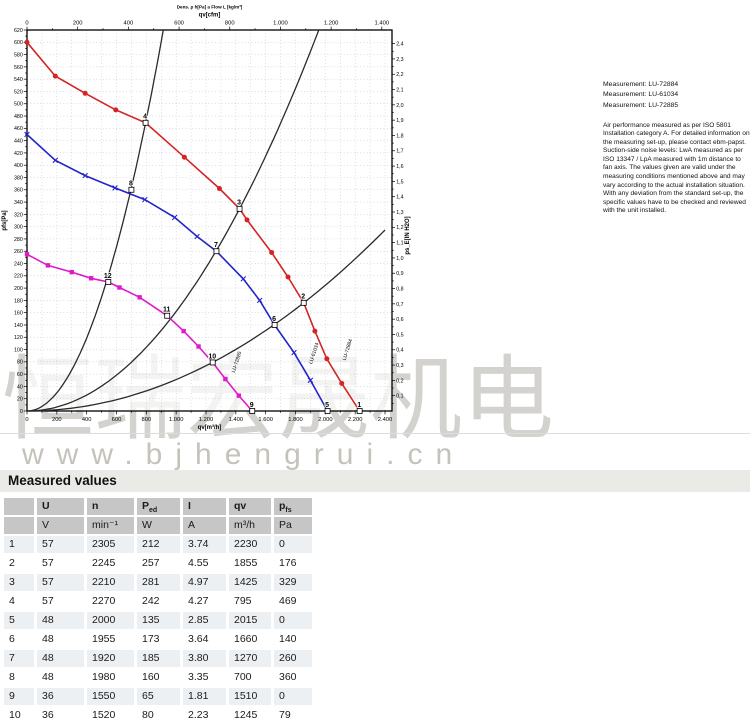  What do you see at coordinates (399, 90) in the screenshot?
I see `svg-text: 2,1` at bounding box center [399, 90].